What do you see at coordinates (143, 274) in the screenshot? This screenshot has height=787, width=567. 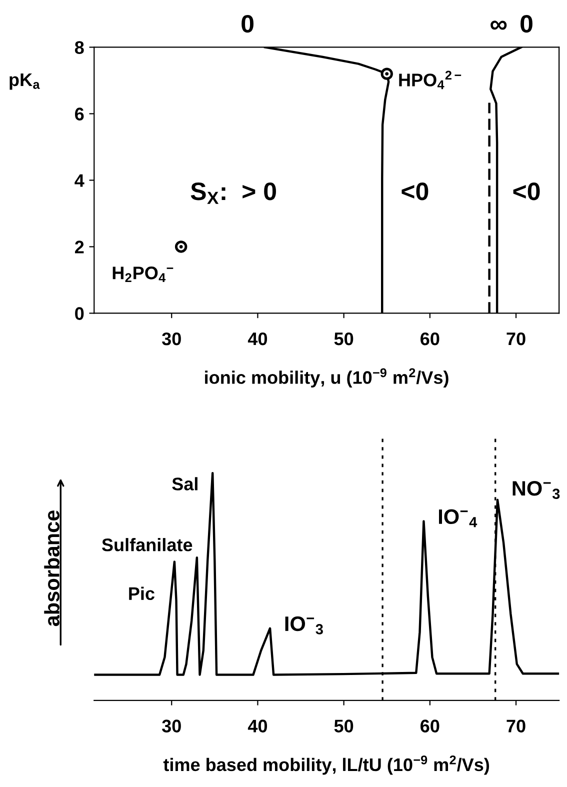 I see `annotation: H$_{2}$PO$_{4}$$^{−}$` at bounding box center [143, 274].